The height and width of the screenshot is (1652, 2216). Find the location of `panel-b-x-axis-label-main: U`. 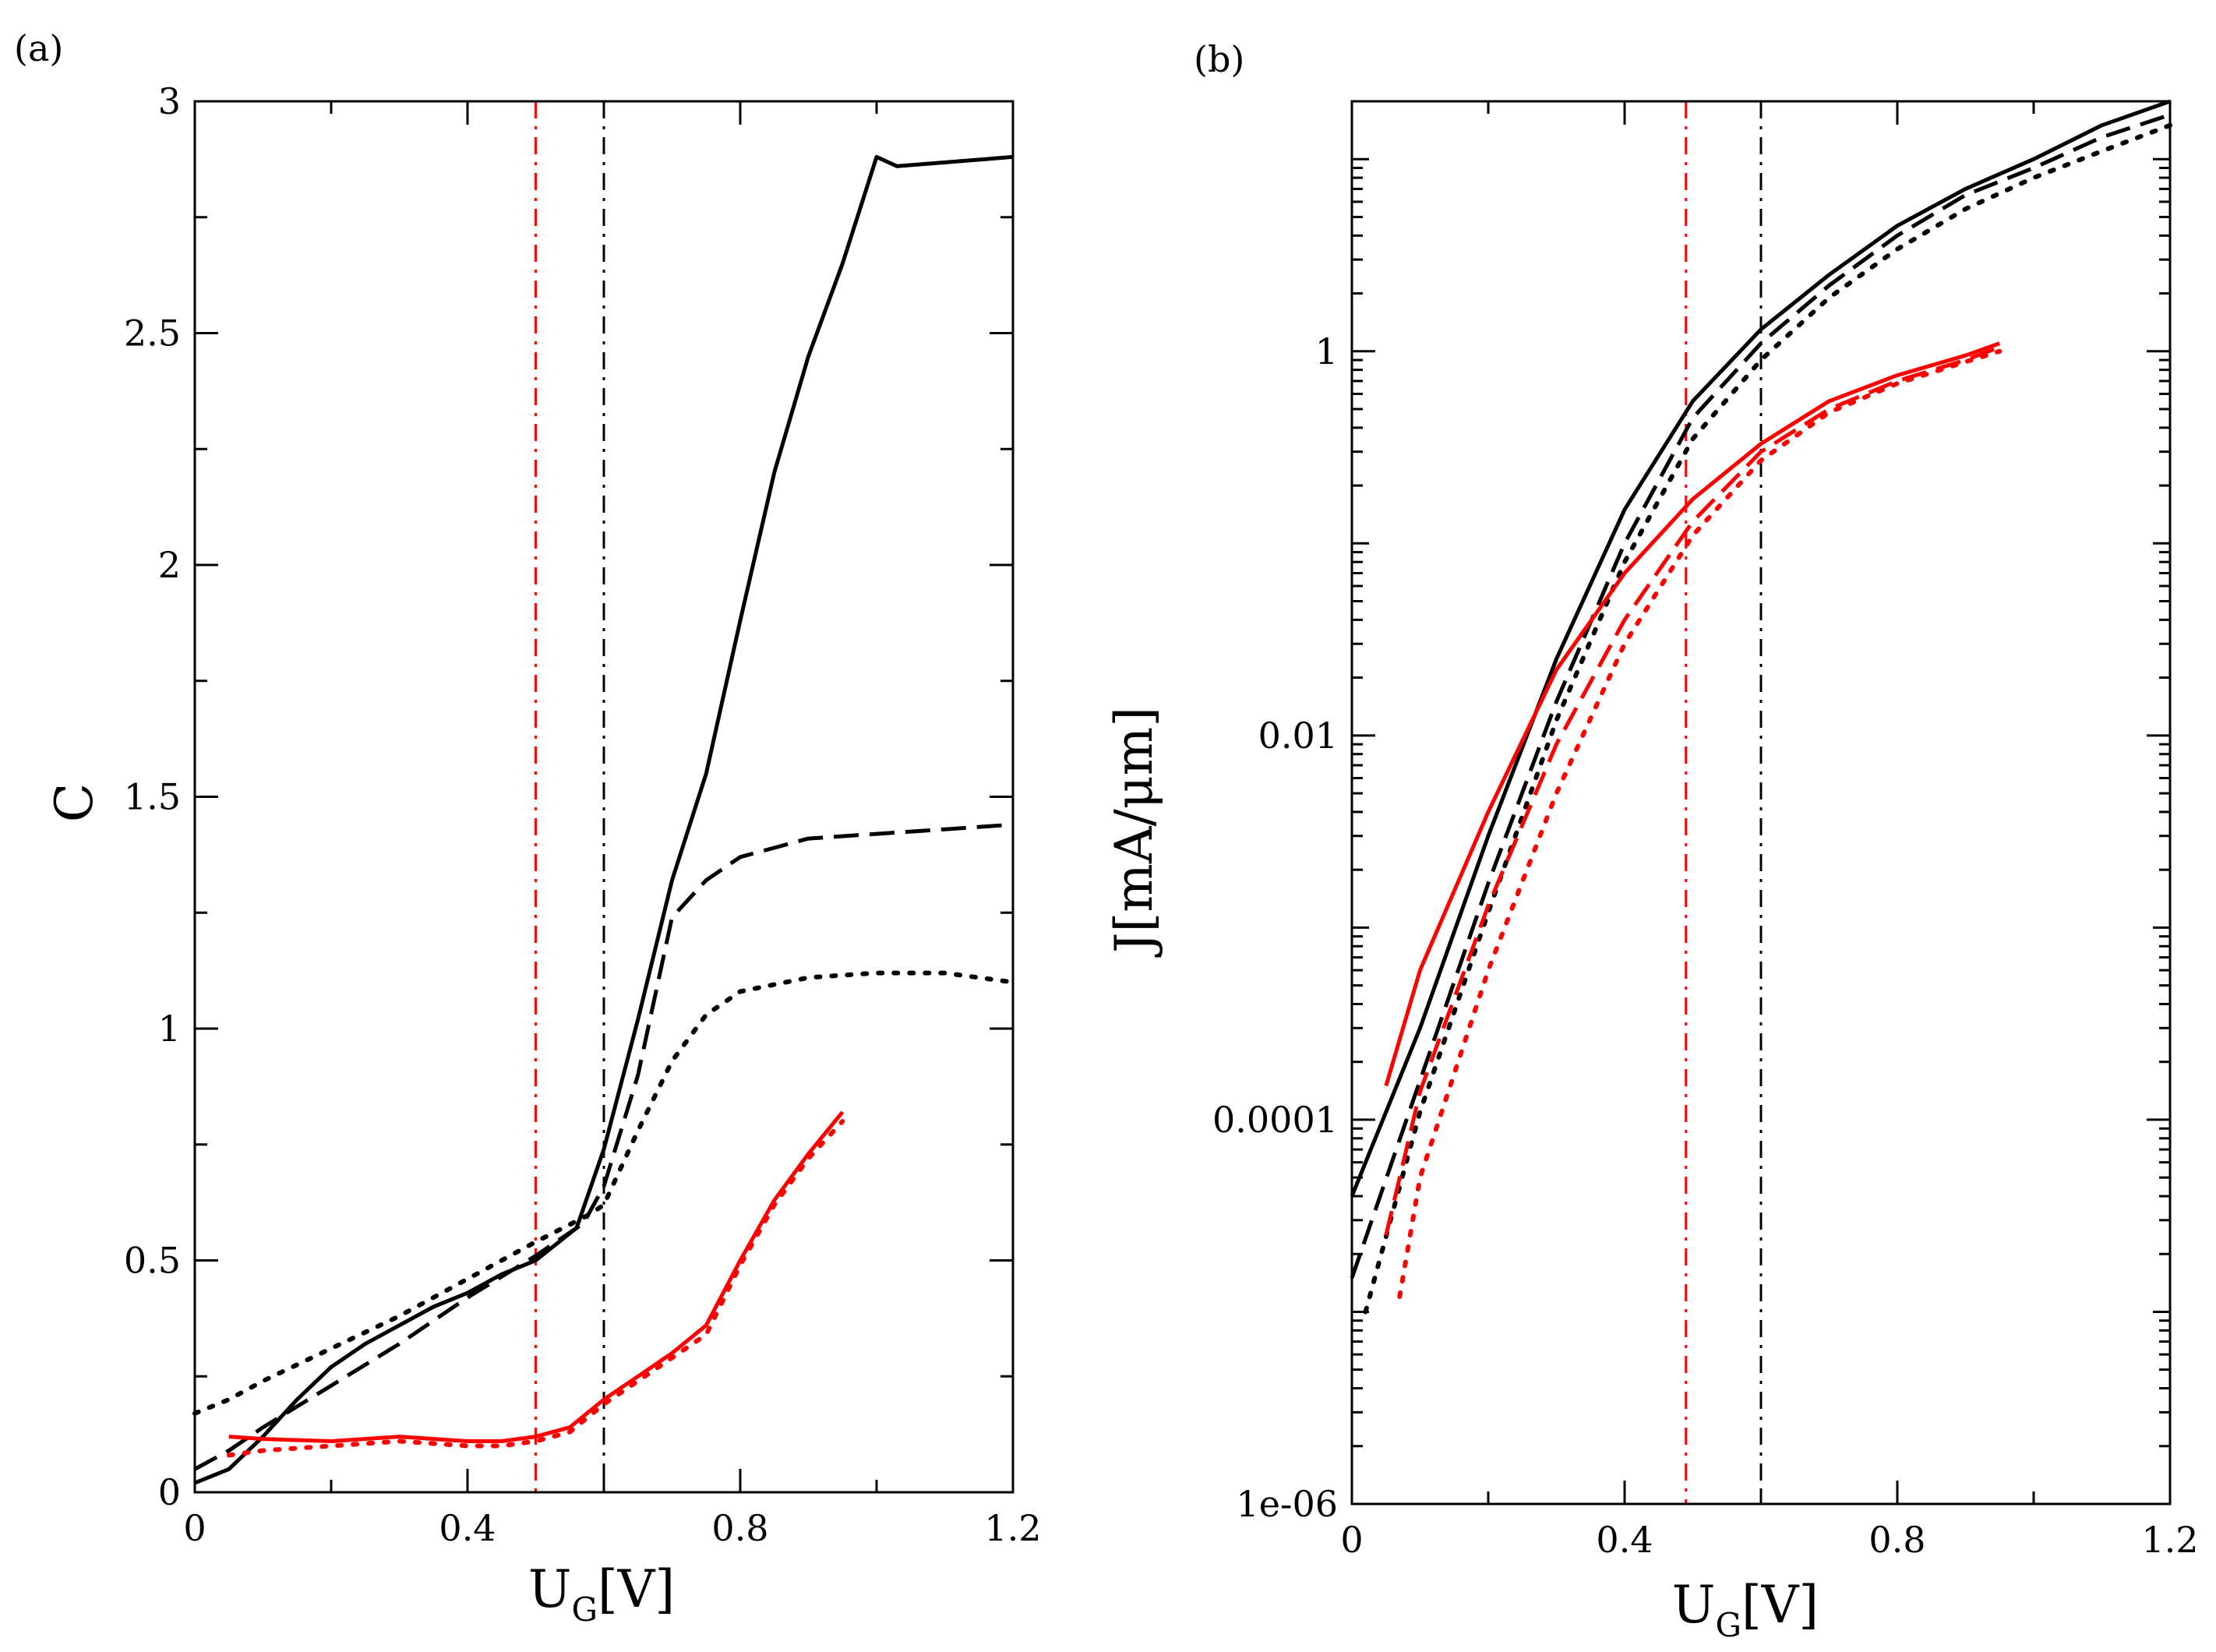

panel-b-x-axis-label-main: U is located at coordinates (1694, 1605).